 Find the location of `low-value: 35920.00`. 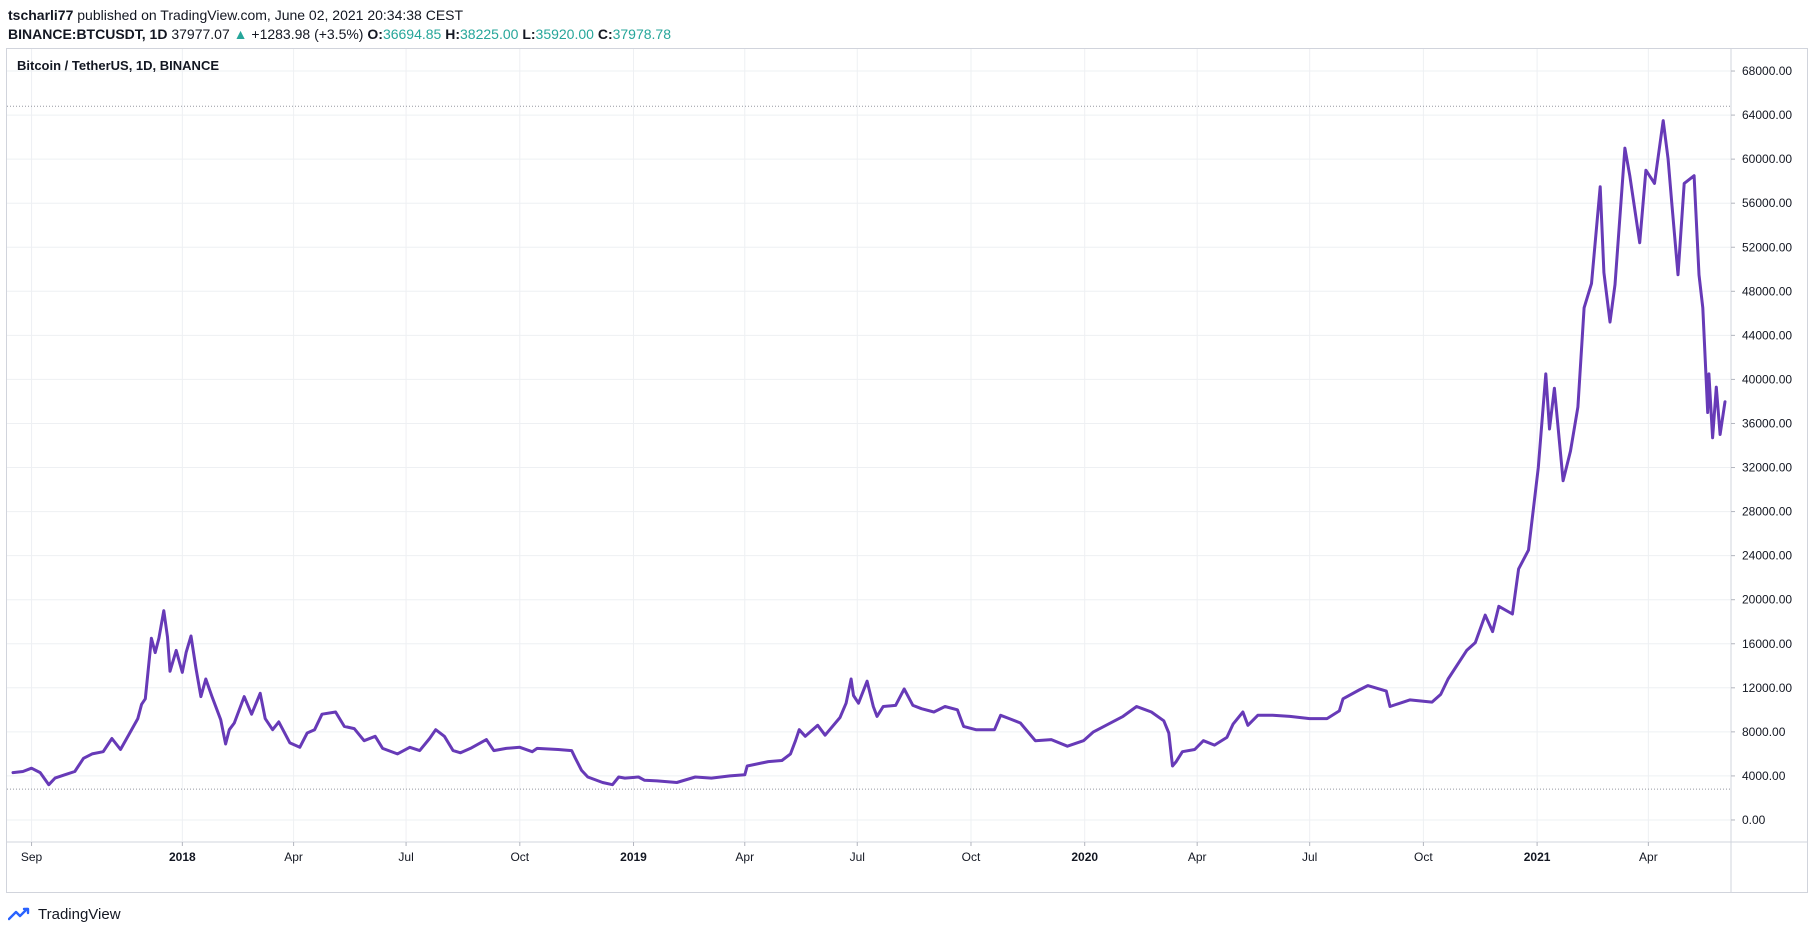

low-value: 35920.00 is located at coordinates (564, 34).